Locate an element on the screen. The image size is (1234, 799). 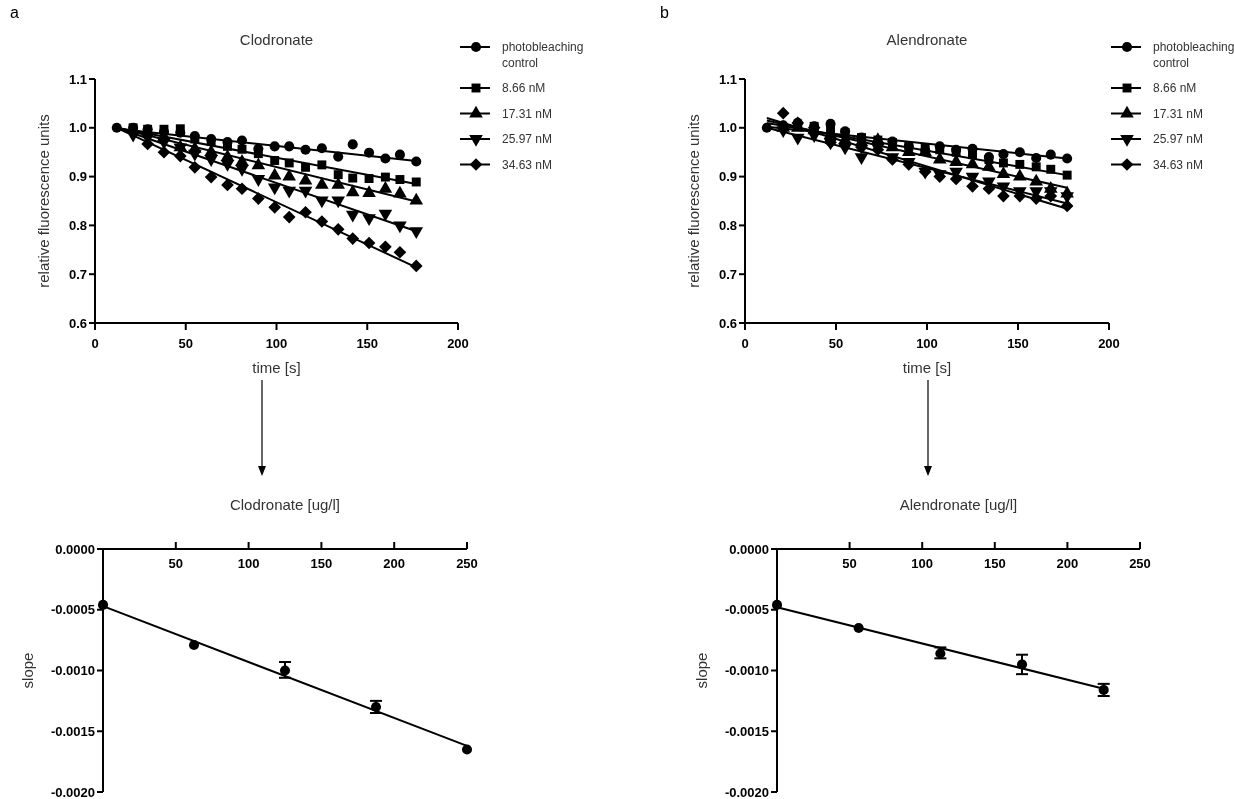
chart-title: Clodronate [ug/l] is located at coordinates (285, 504).